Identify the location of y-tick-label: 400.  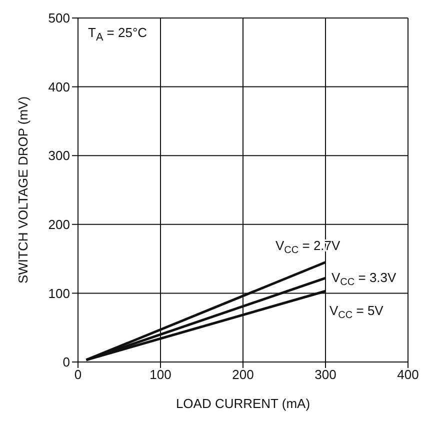
(59, 86).